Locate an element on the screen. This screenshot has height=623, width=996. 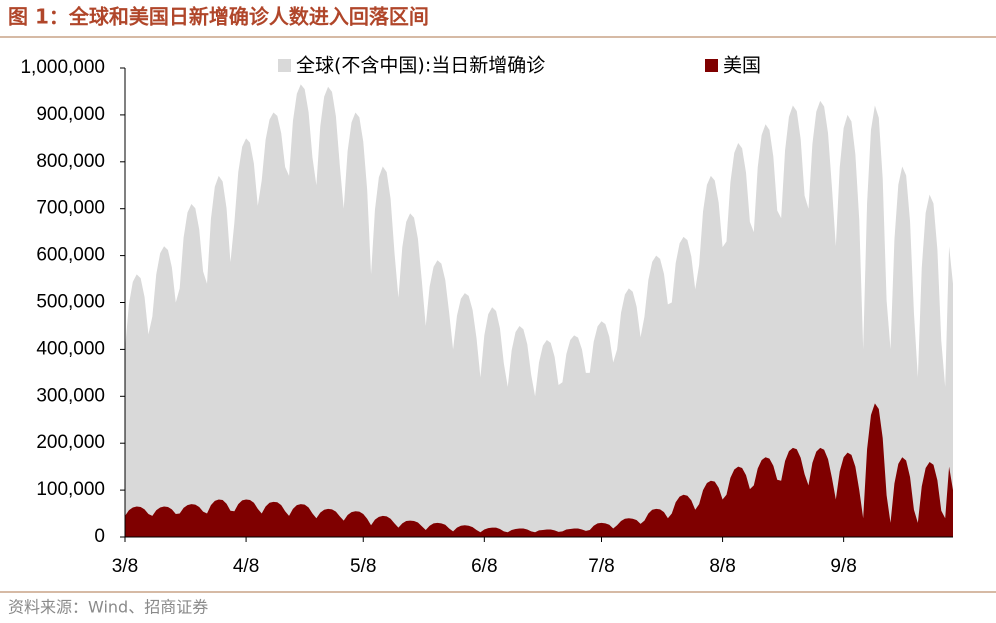
legend-label: 美国 is located at coordinates (742, 66).